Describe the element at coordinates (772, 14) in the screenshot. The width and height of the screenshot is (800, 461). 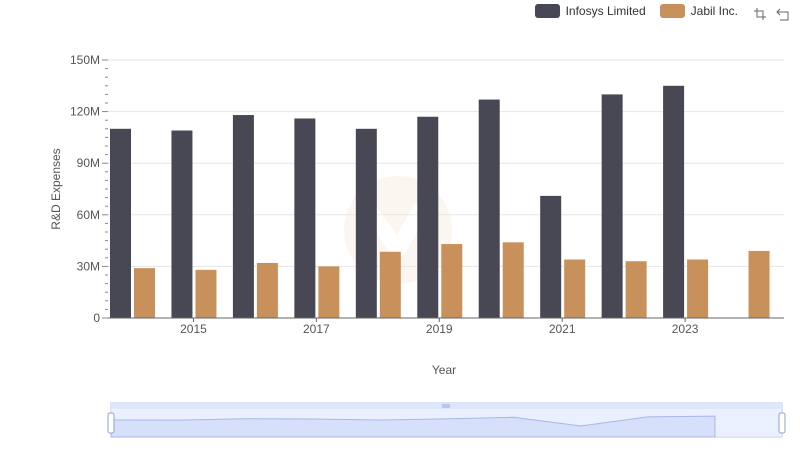
I see `toolbox` at that location.